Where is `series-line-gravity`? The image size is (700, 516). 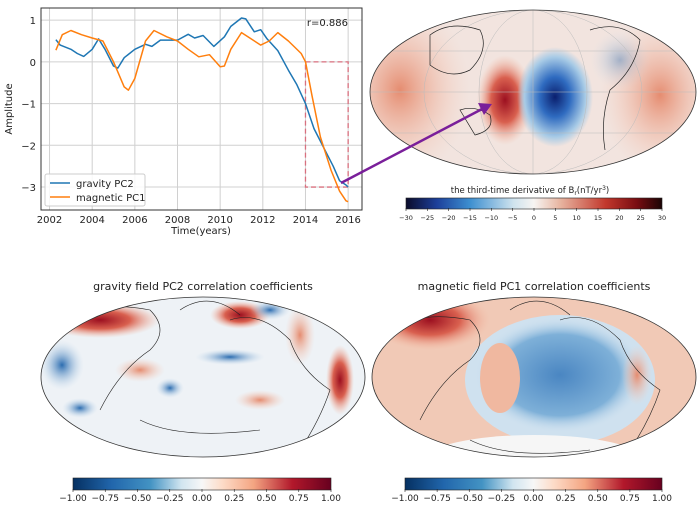 series-line-gravity is located at coordinates (202, 102).